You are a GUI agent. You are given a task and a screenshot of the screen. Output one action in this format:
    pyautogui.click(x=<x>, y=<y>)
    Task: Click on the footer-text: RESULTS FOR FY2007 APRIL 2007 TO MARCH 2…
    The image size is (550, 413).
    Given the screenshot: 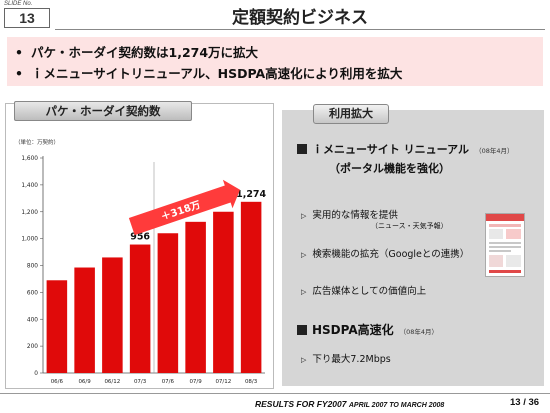 What is the action you would take?
    pyautogui.click(x=349, y=404)
    